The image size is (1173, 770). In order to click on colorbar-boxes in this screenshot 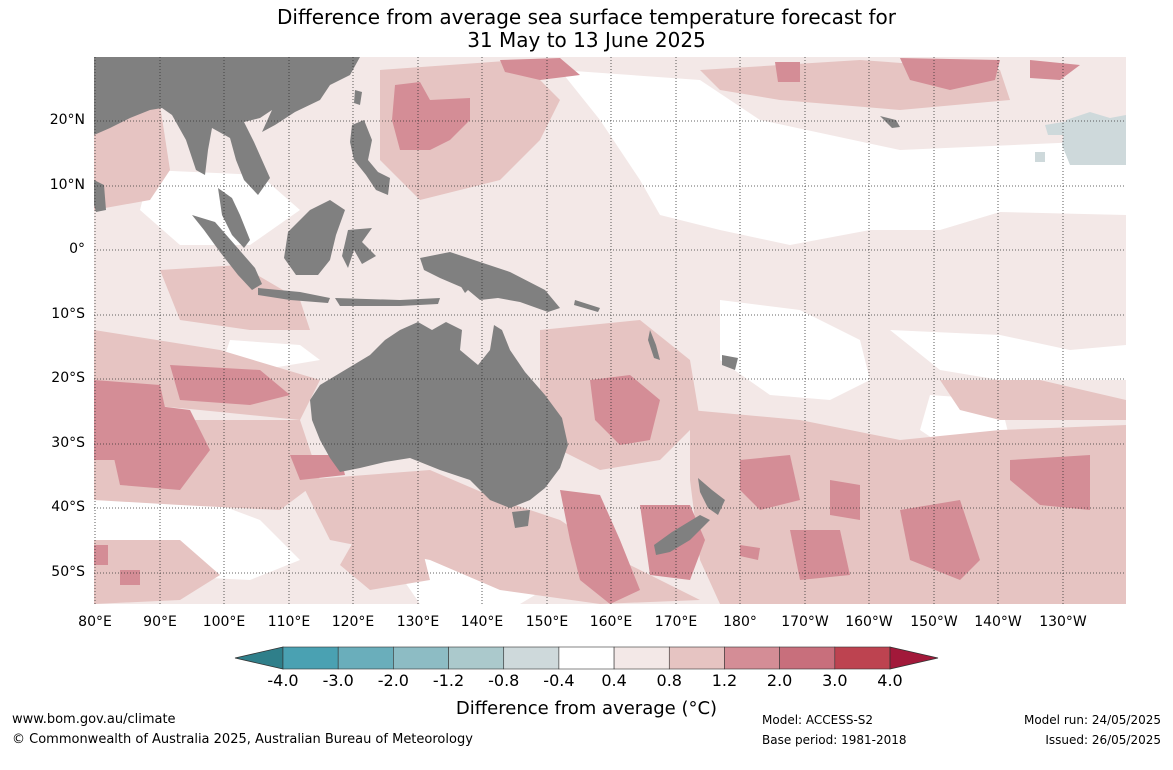, I will do `click(586, 658)`.